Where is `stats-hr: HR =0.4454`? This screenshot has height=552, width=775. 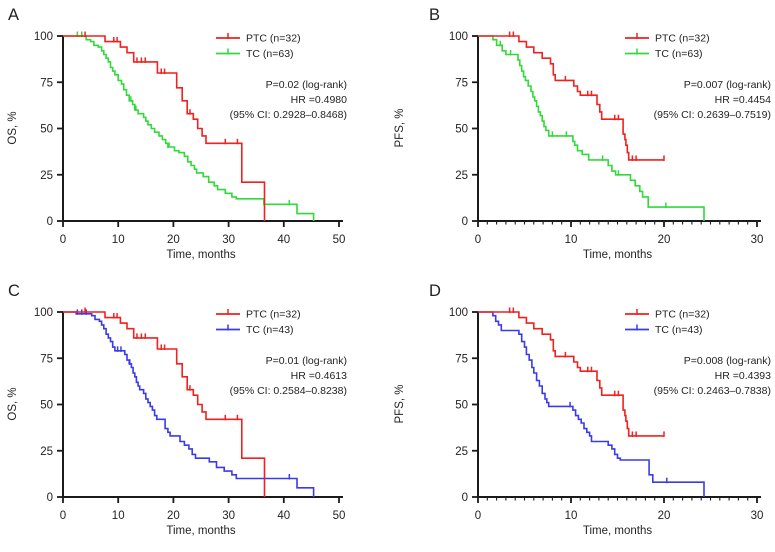 stats-hr: HR =0.4454 is located at coordinates (743, 100).